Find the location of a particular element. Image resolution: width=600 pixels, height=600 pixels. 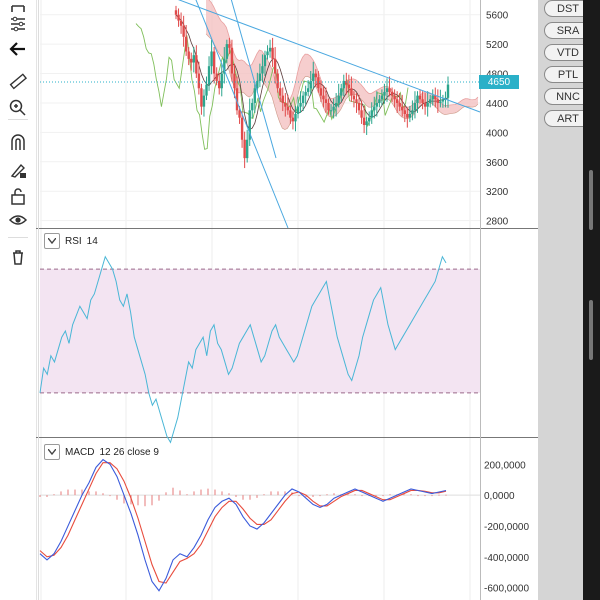

crosshair-tool is located at coordinates (18, 12).